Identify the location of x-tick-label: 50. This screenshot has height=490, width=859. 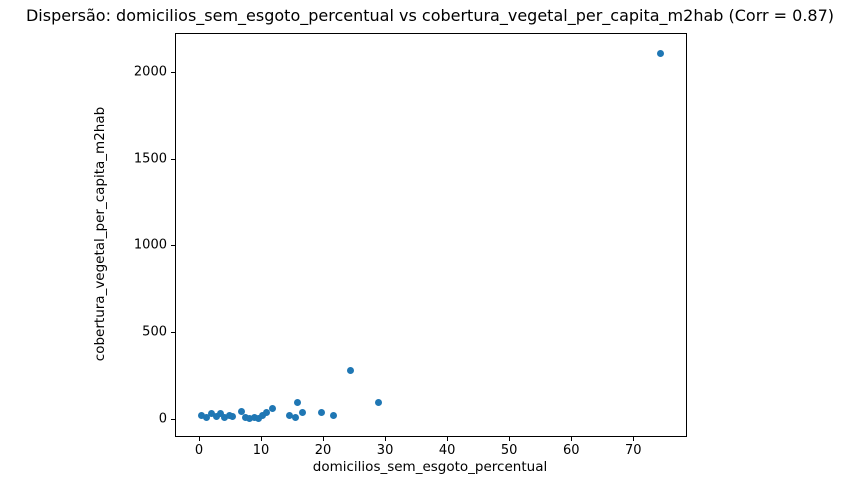
(509, 450).